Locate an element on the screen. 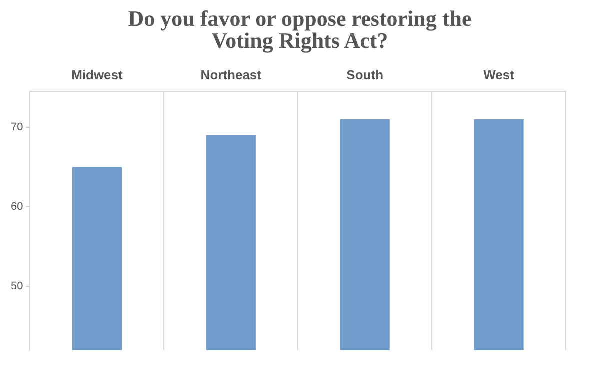 This screenshot has height=376, width=600. chart-title: Do you favor or oppose restoring the Voting Rights Act? is located at coordinates (300, 30).